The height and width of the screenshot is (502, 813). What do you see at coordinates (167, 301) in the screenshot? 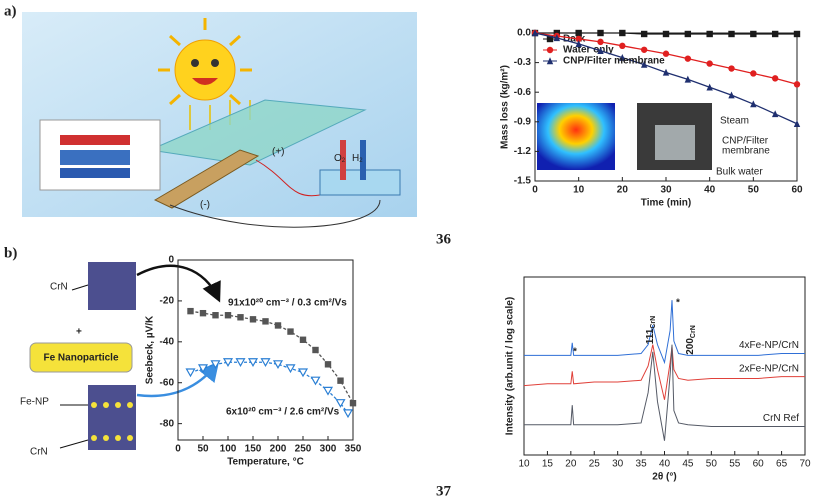
I see `y-tick-label: -20` at bounding box center [167, 301].